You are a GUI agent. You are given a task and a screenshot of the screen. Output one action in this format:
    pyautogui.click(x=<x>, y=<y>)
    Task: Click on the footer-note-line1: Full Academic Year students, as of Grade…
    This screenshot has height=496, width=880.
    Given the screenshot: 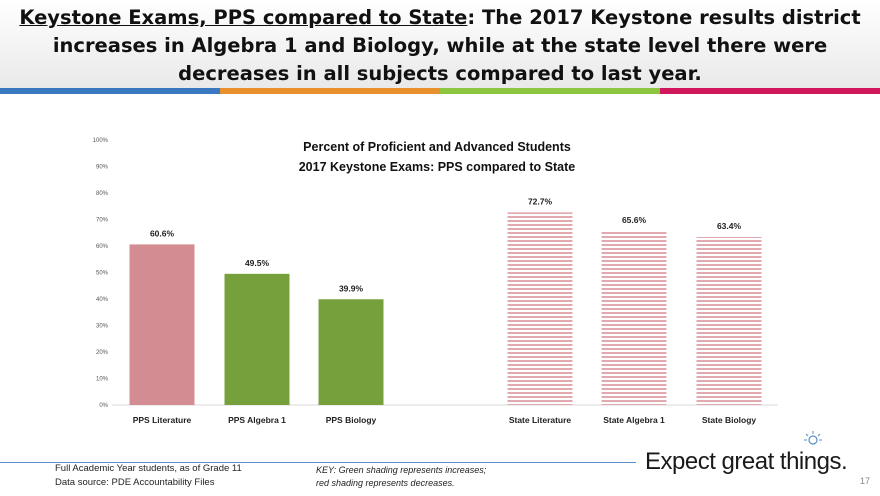 What is the action you would take?
    pyautogui.click(x=148, y=468)
    